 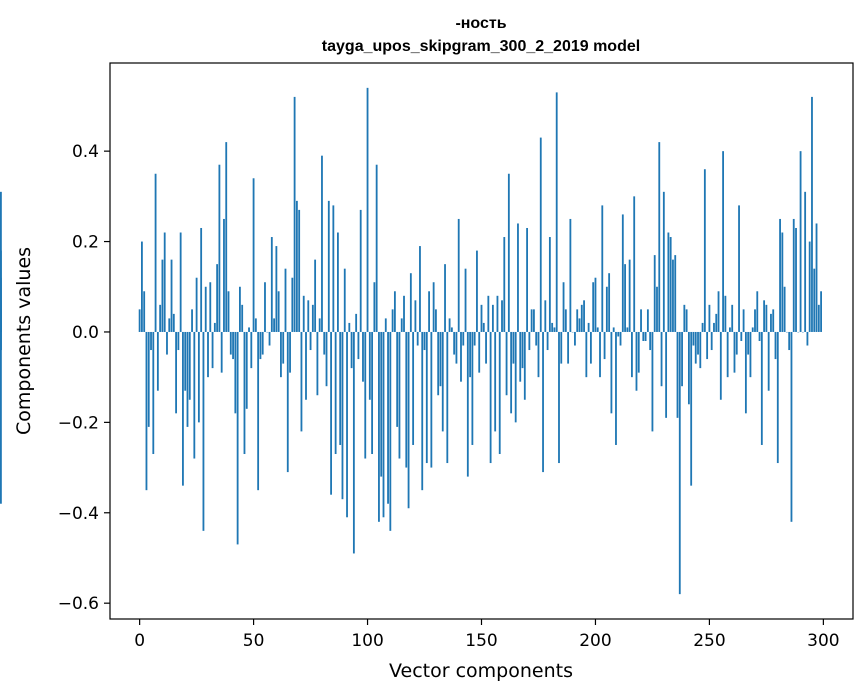 What do you see at coordinates (78, 423) in the screenshot?
I see `y-tick-label: −0.2` at bounding box center [78, 423].